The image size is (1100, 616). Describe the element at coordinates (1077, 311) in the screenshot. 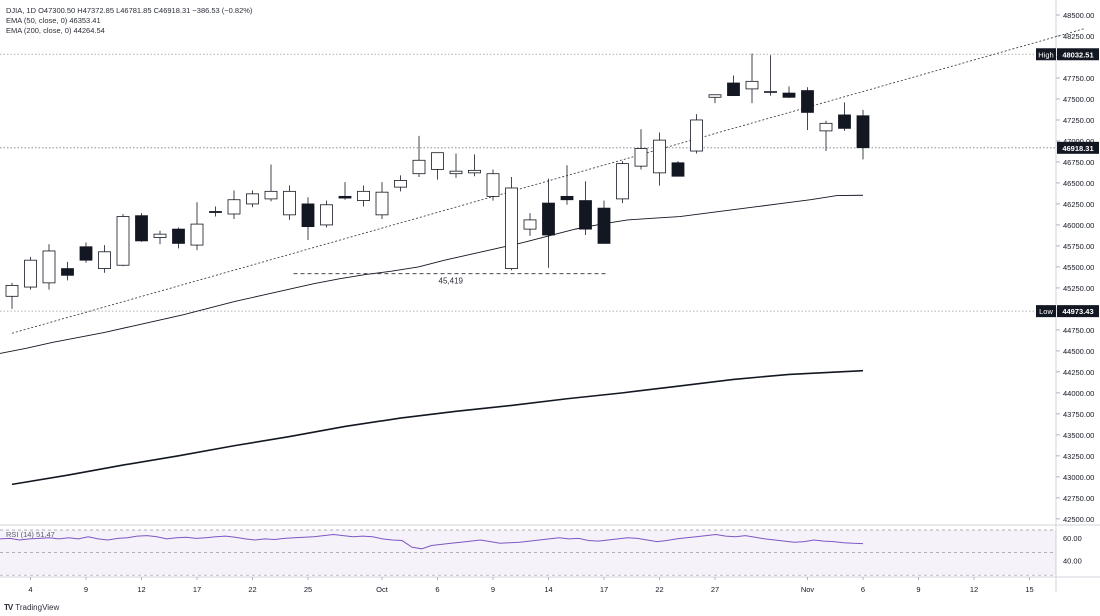

I see `low-value: 44973.43` at that location.